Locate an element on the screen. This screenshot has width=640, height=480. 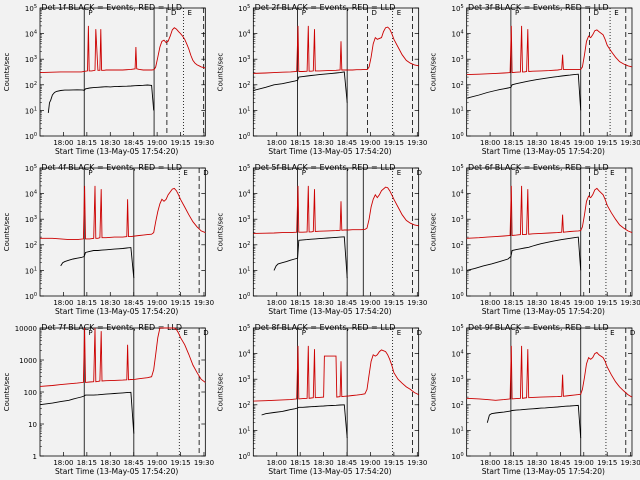
plot-title: Det 1f-BLACK = Events, RED = LLD is located at coordinates (111, 7).